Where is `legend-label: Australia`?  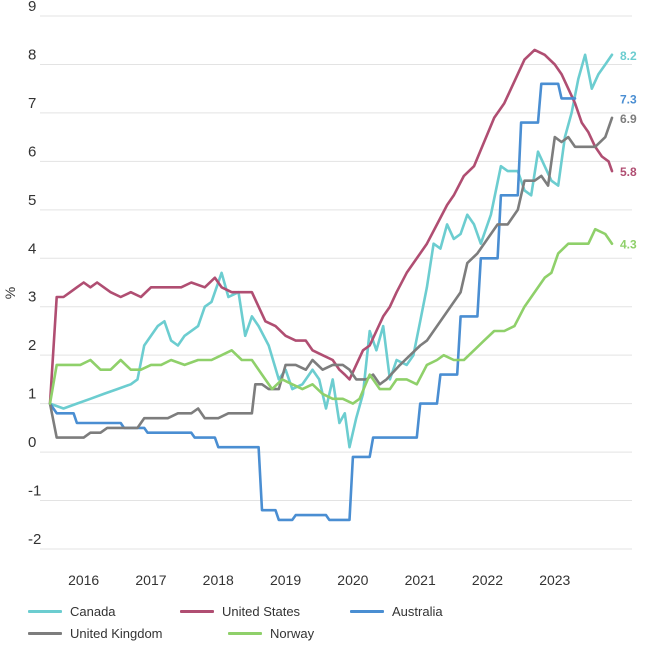
legend-label: Australia is located at coordinates (417, 611).